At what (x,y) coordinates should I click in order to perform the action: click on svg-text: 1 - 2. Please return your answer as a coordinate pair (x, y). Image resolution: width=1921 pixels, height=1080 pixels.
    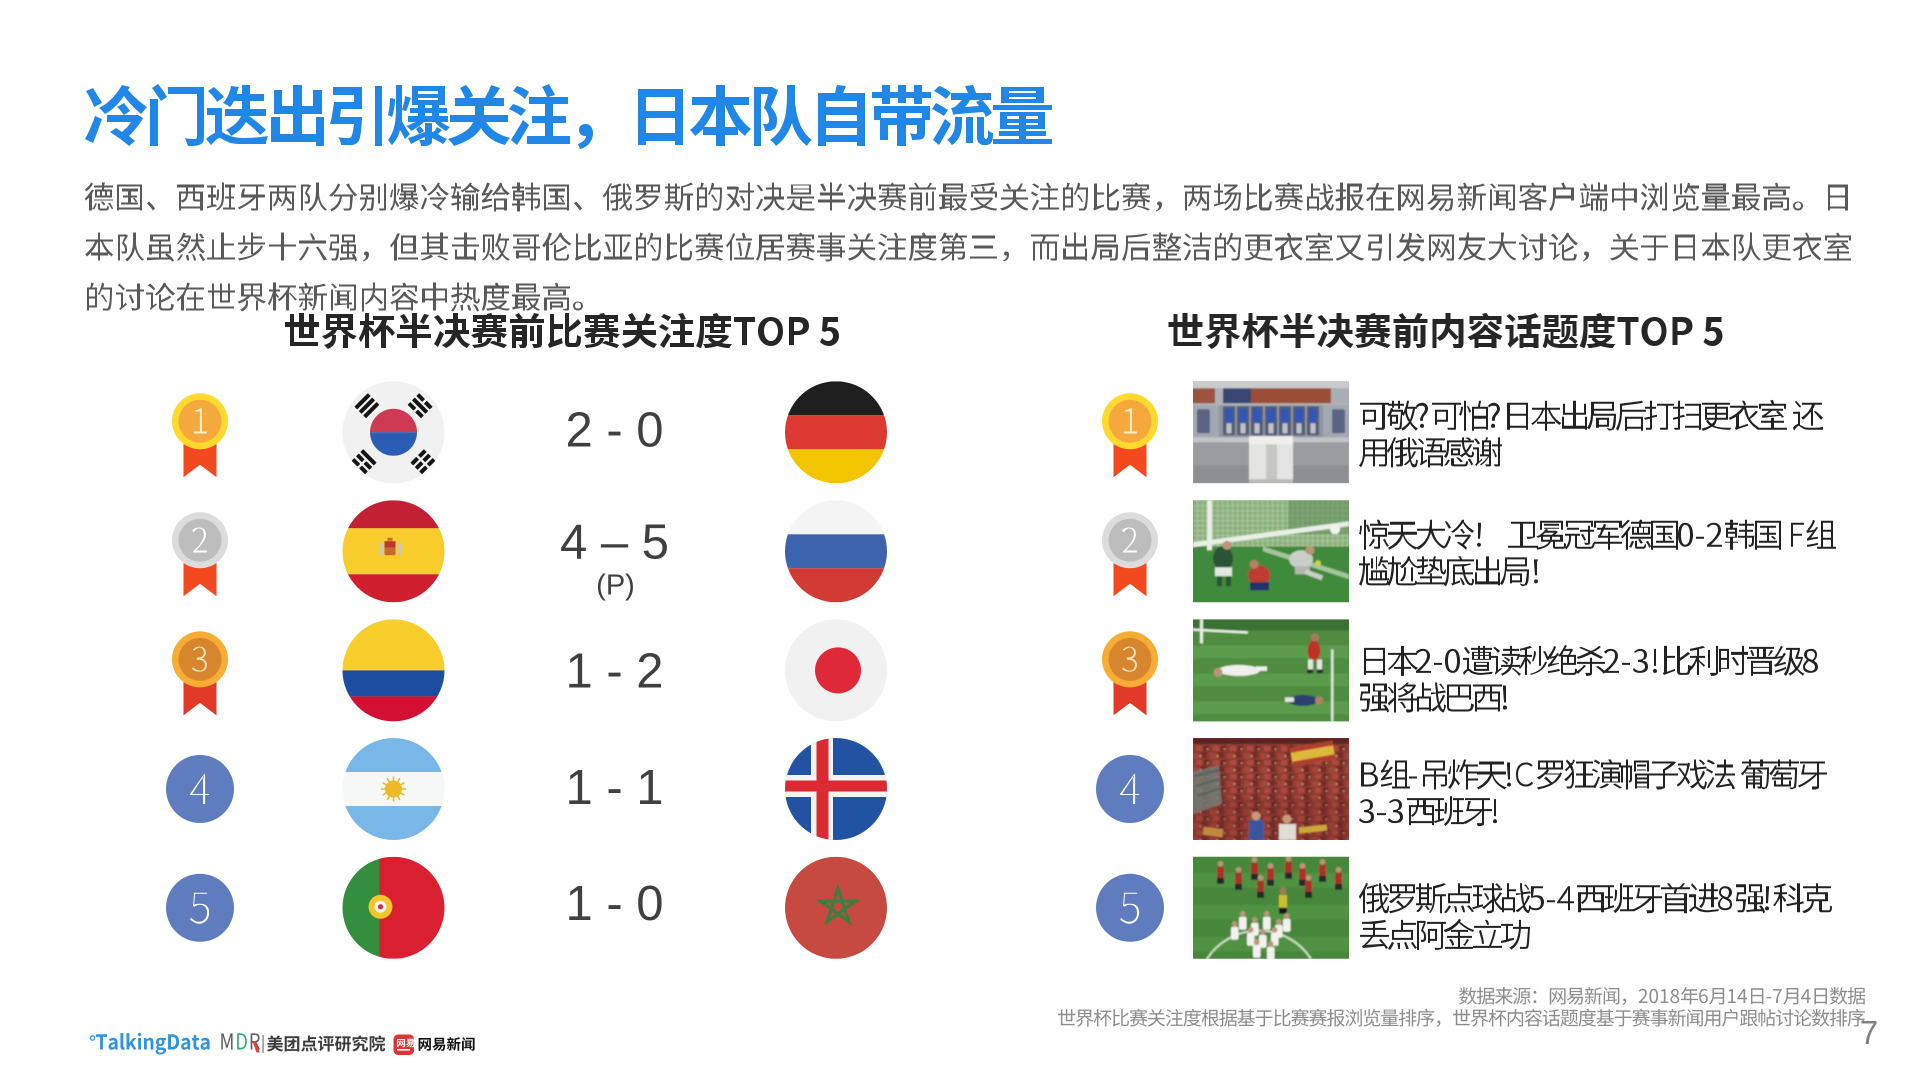
    Looking at the image, I should click on (614, 672).